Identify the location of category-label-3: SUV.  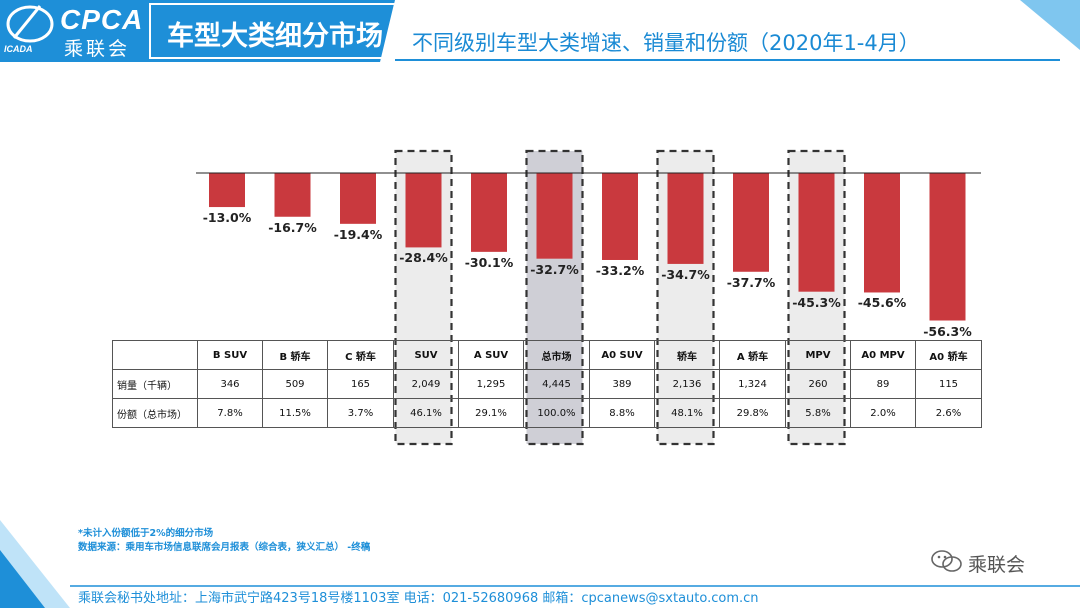
(426, 355).